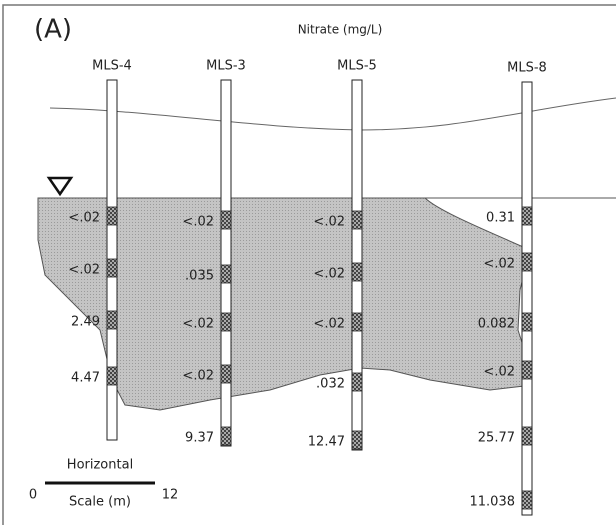  Describe the element at coordinates (33, 495) in the screenshot. I see `scale-start: 0` at that location.